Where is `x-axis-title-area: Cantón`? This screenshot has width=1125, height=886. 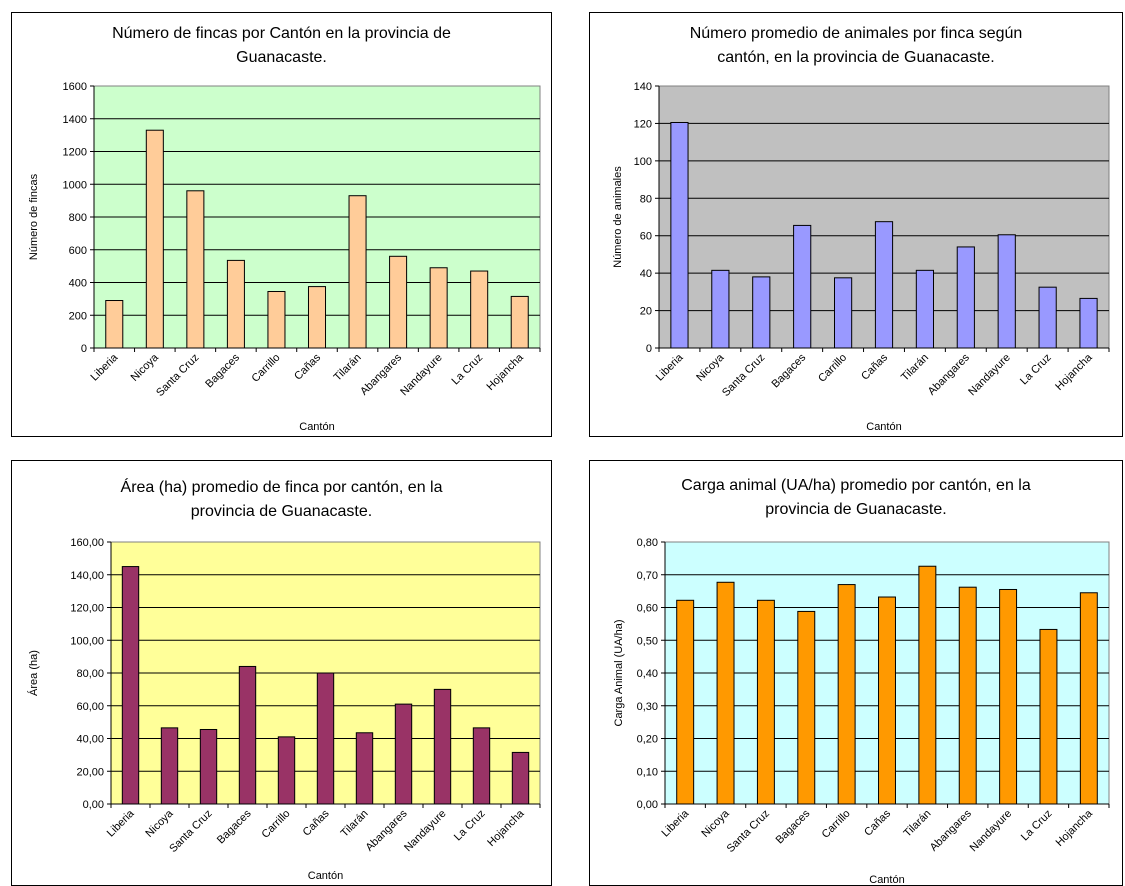
x-axis-title-area: Cantón is located at coordinates (325, 876).